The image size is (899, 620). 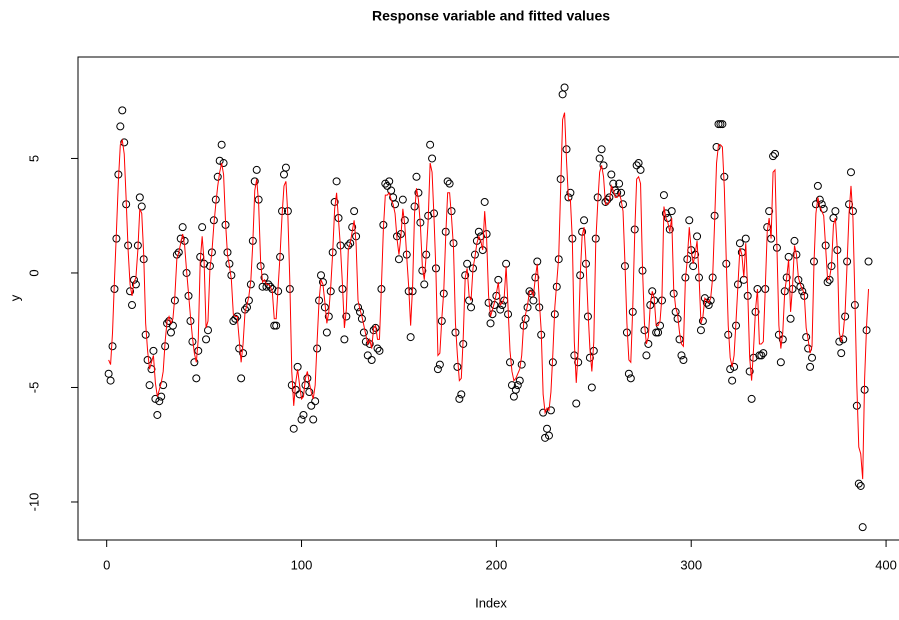 I want to click on x-tick-label: 200, so click(x=497, y=564).